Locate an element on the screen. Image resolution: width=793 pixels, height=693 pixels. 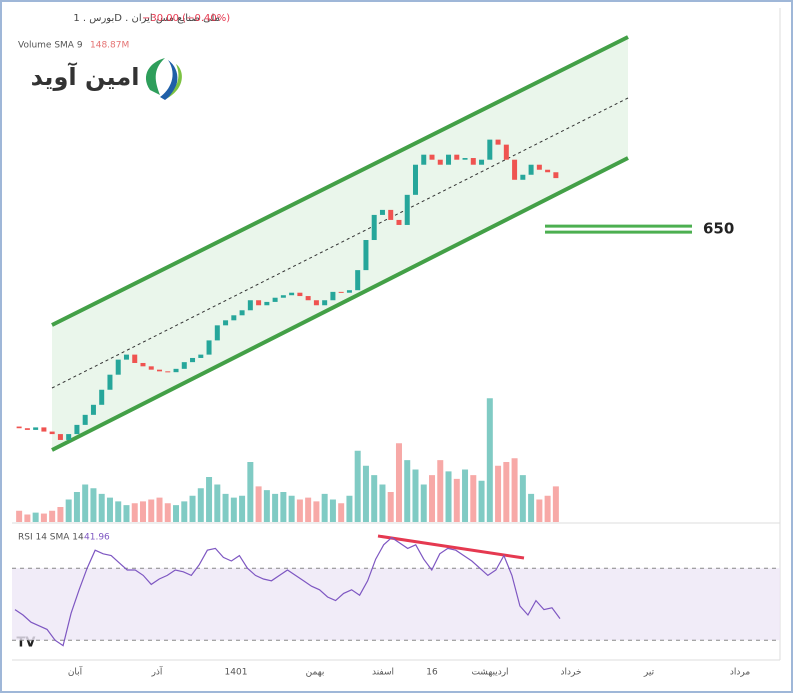
logo-icon is located at coordinates (163, 79).